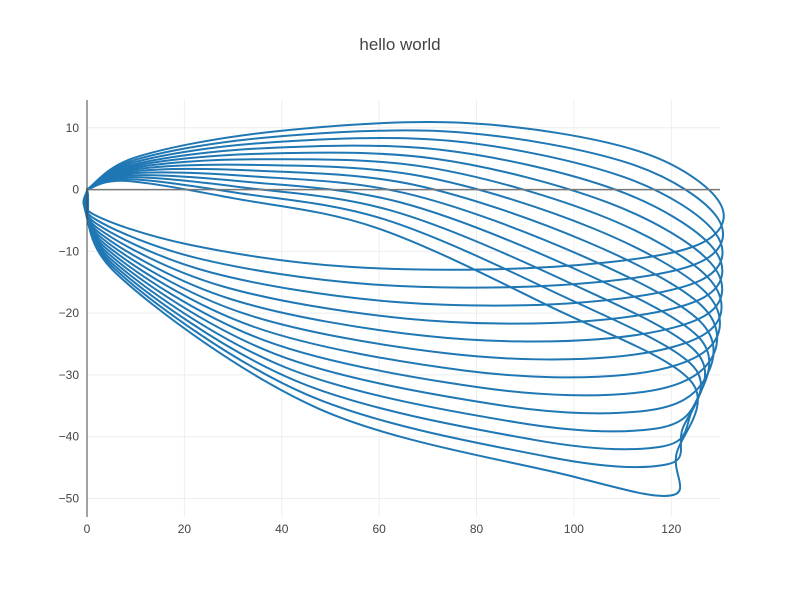  What do you see at coordinates (574, 529) in the screenshot?
I see `x-tick-label: 100` at bounding box center [574, 529].